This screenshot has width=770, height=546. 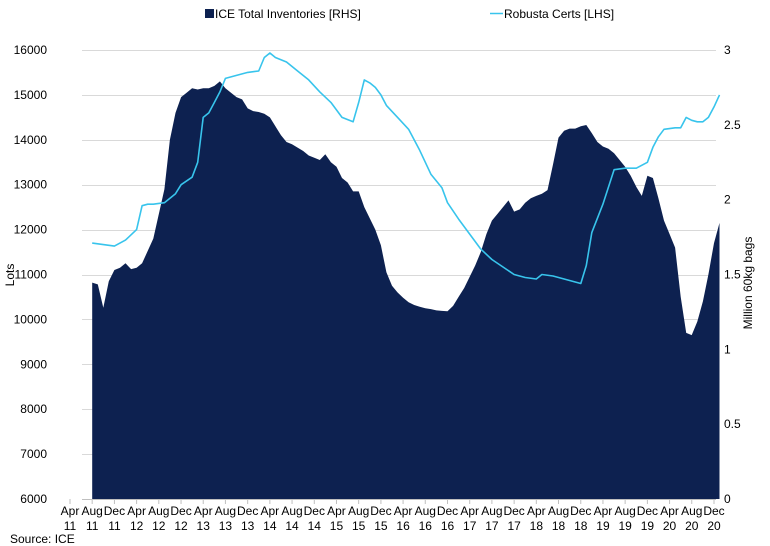 I want to click on right-tick-label: 3, so click(x=727, y=50).